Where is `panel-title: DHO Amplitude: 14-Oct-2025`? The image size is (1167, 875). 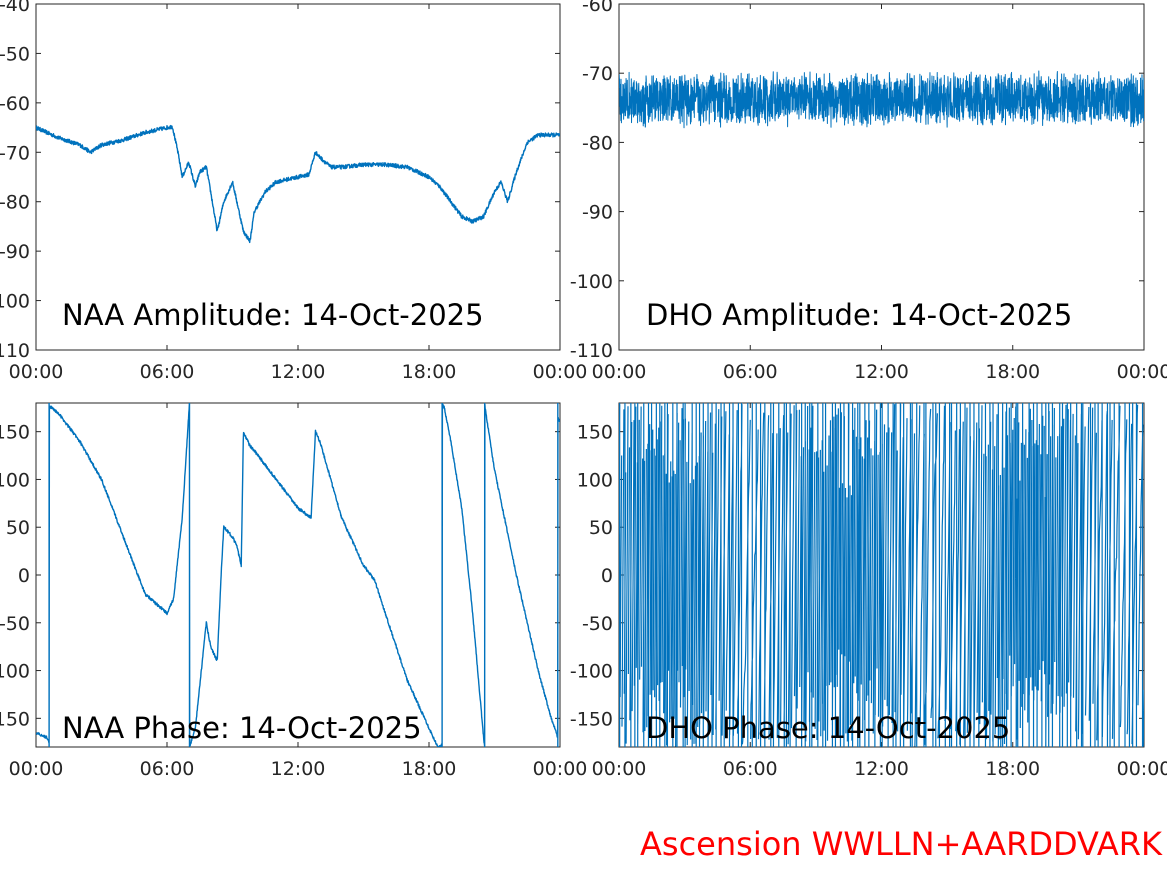 panel-title: DHO Amplitude: 14-Oct-2025 is located at coordinates (859, 315).